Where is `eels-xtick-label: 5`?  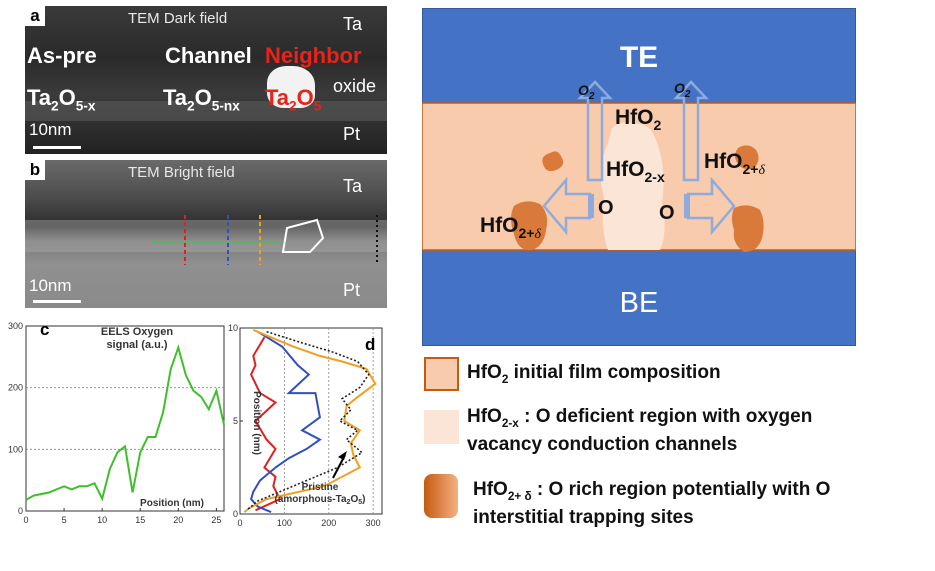
eels-xtick-label: 5 is located at coordinates (64, 520).